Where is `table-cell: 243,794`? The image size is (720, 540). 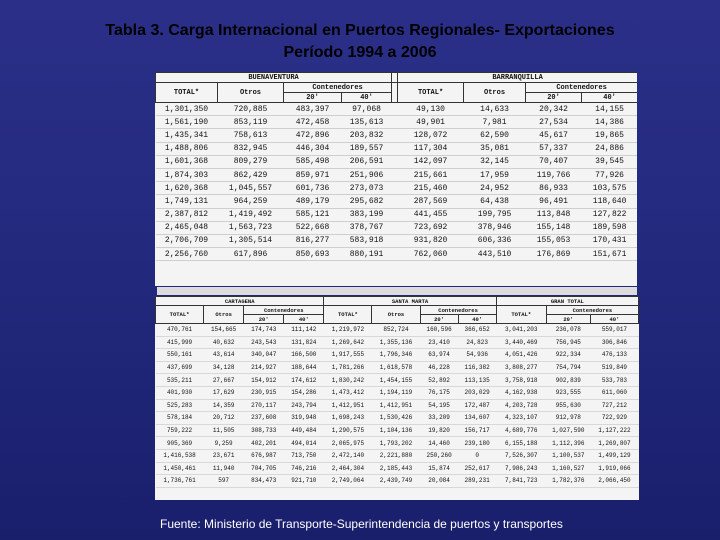
table-cell: 243,794 is located at coordinates (303, 406).